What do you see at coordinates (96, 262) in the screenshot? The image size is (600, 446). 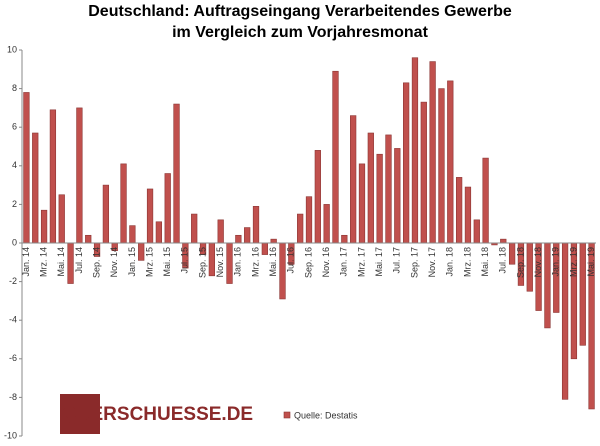 I see `x-tick-label: Sep. 14` at bounding box center [96, 262].